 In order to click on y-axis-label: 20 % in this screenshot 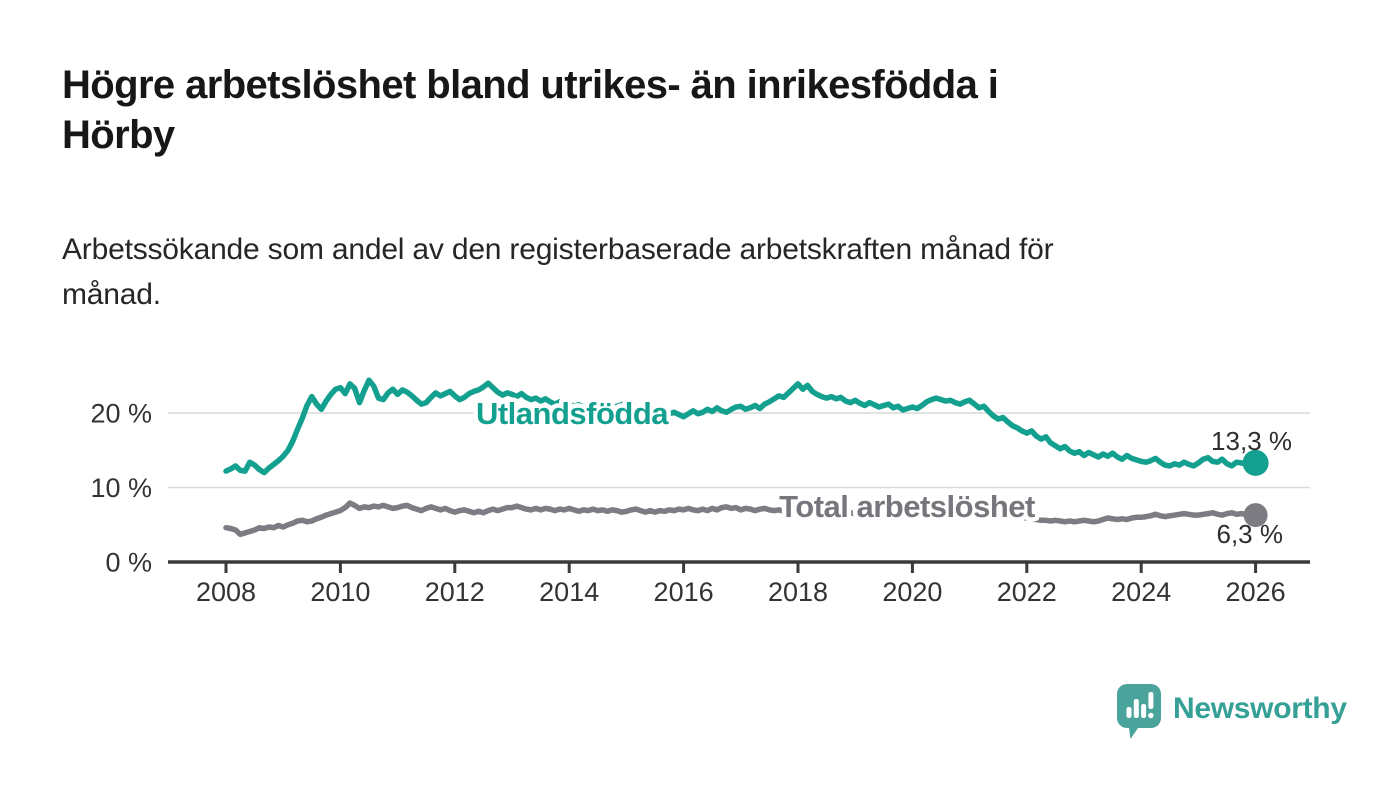, I will do `click(121, 414)`.